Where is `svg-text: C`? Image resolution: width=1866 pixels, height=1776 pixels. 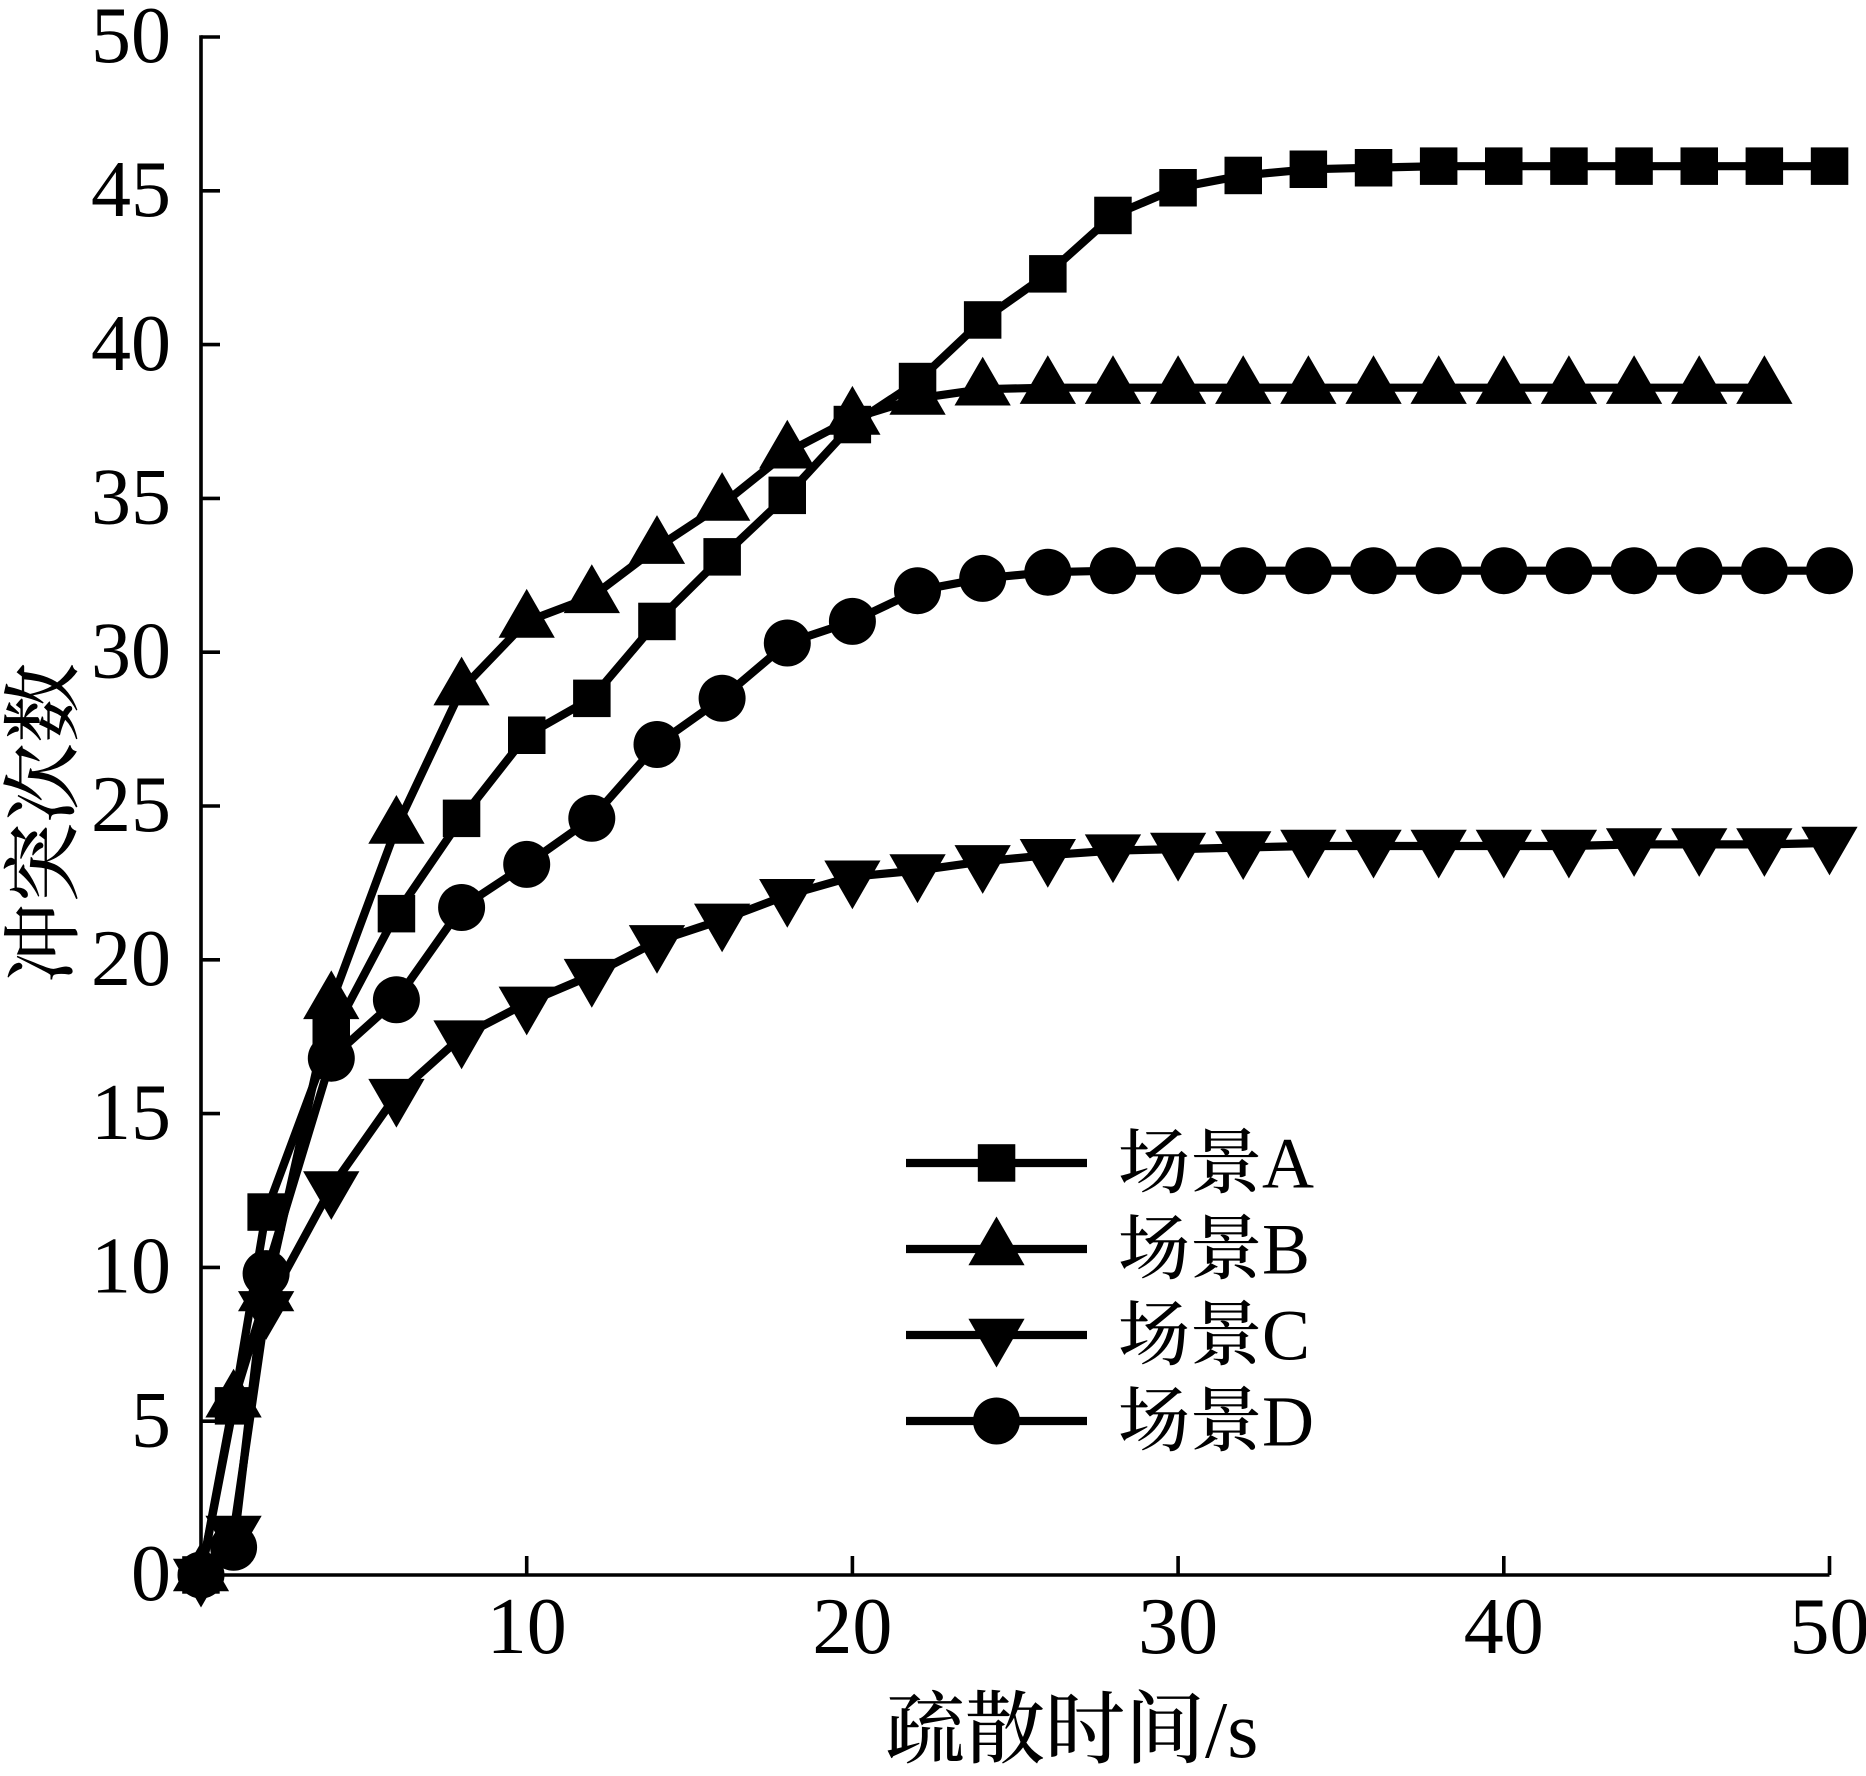
svg-text: C is located at coordinates (1286, 1336).